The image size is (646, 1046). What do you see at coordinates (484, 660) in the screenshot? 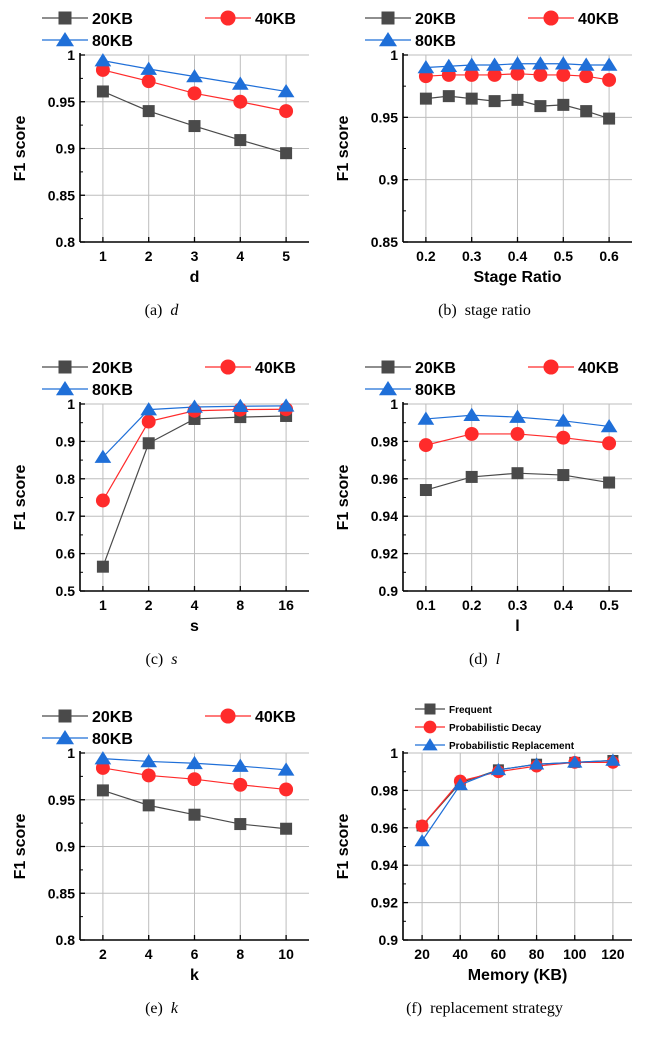
I see `caption-d: (d) l` at bounding box center [484, 660].